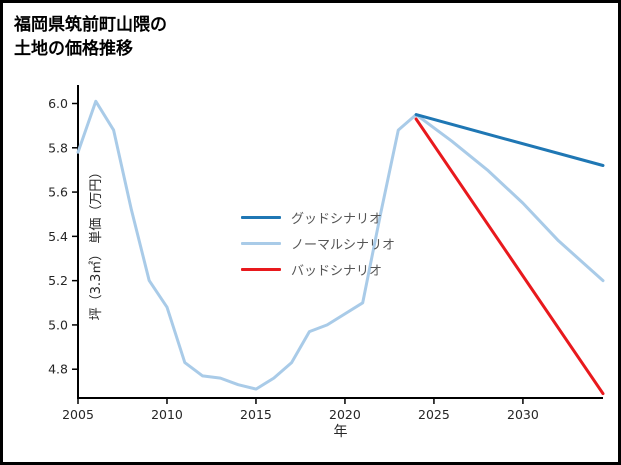 This screenshot has height=465, width=621. Describe the element at coordinates (58, 280) in the screenshot. I see `y-tick-label: 5.2` at that location.